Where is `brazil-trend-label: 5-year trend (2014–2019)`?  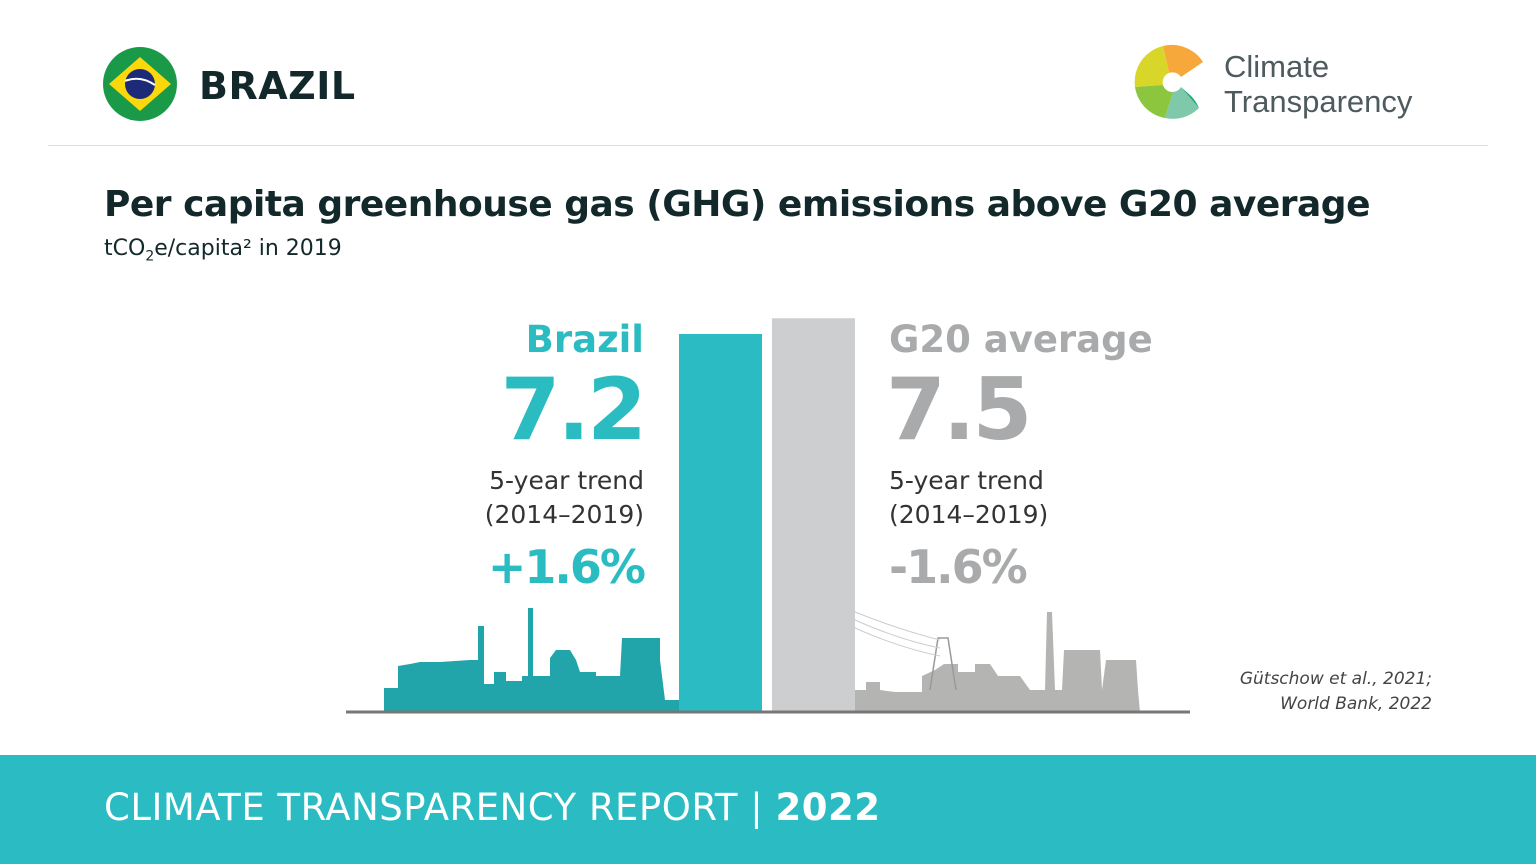
brazil-trend-label: 5-year trend (2014–2019) is located at coordinates (564, 498).